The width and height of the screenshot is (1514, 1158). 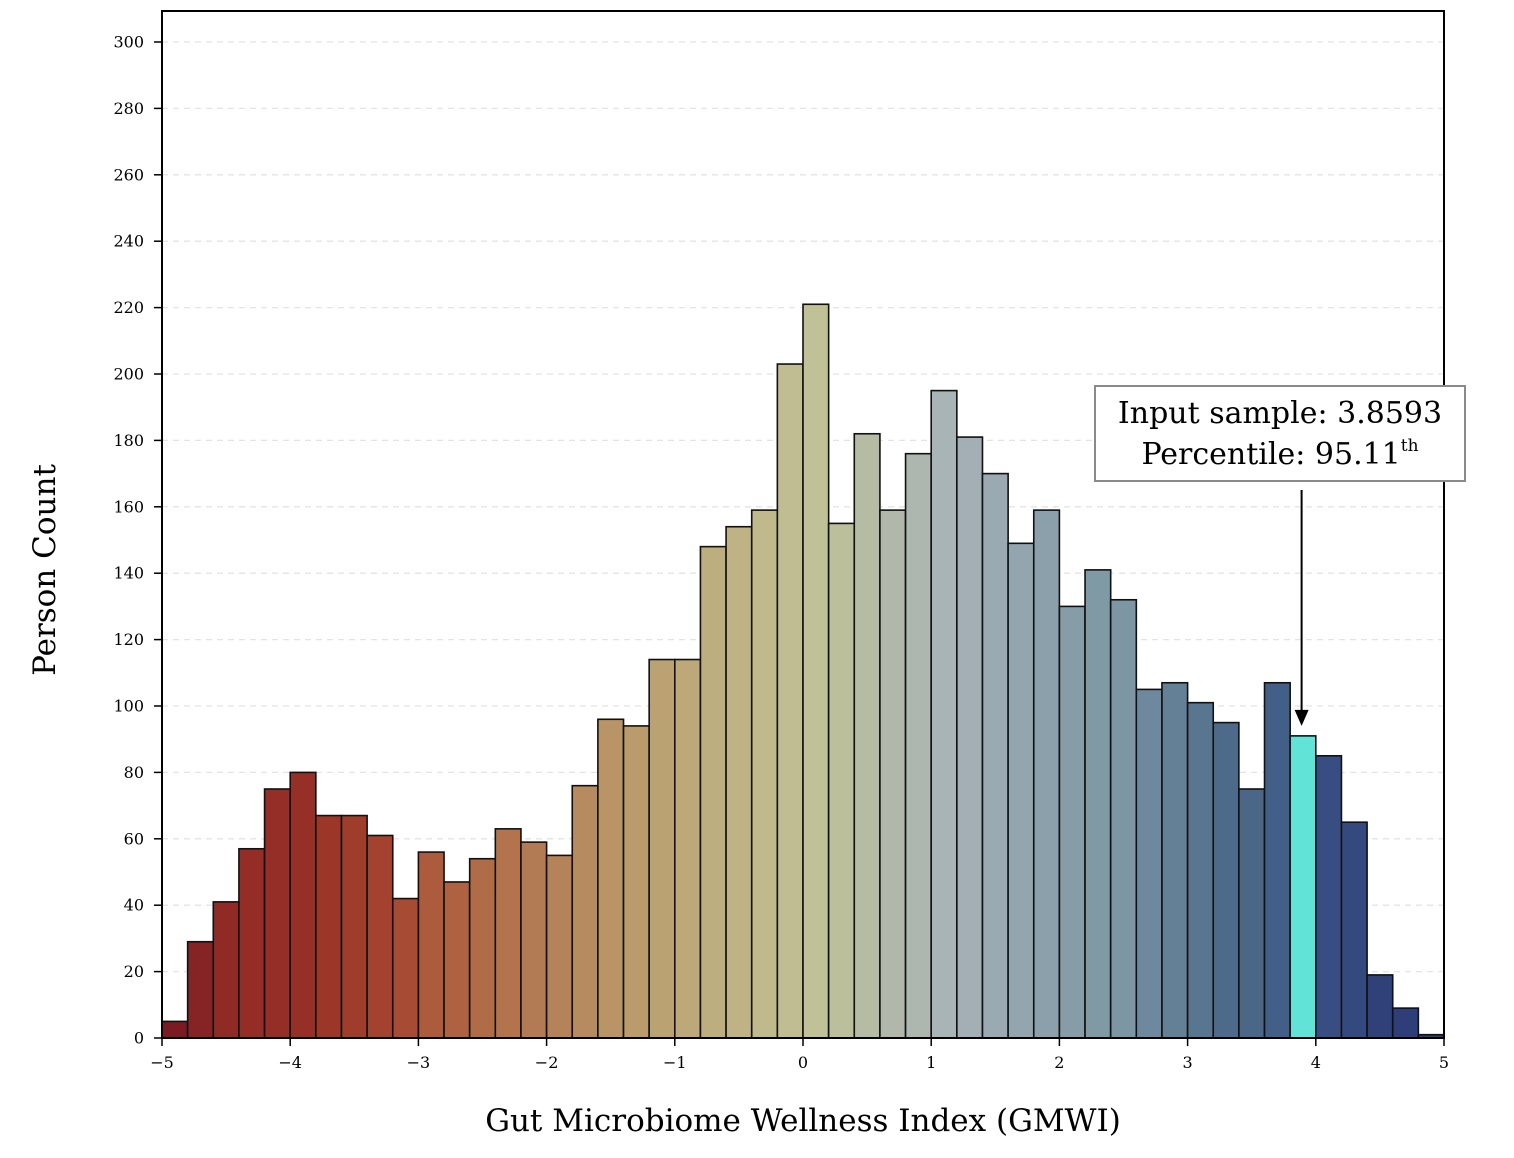 What do you see at coordinates (162, 1062) in the screenshot?
I see `x-tick-label: −5` at bounding box center [162, 1062].